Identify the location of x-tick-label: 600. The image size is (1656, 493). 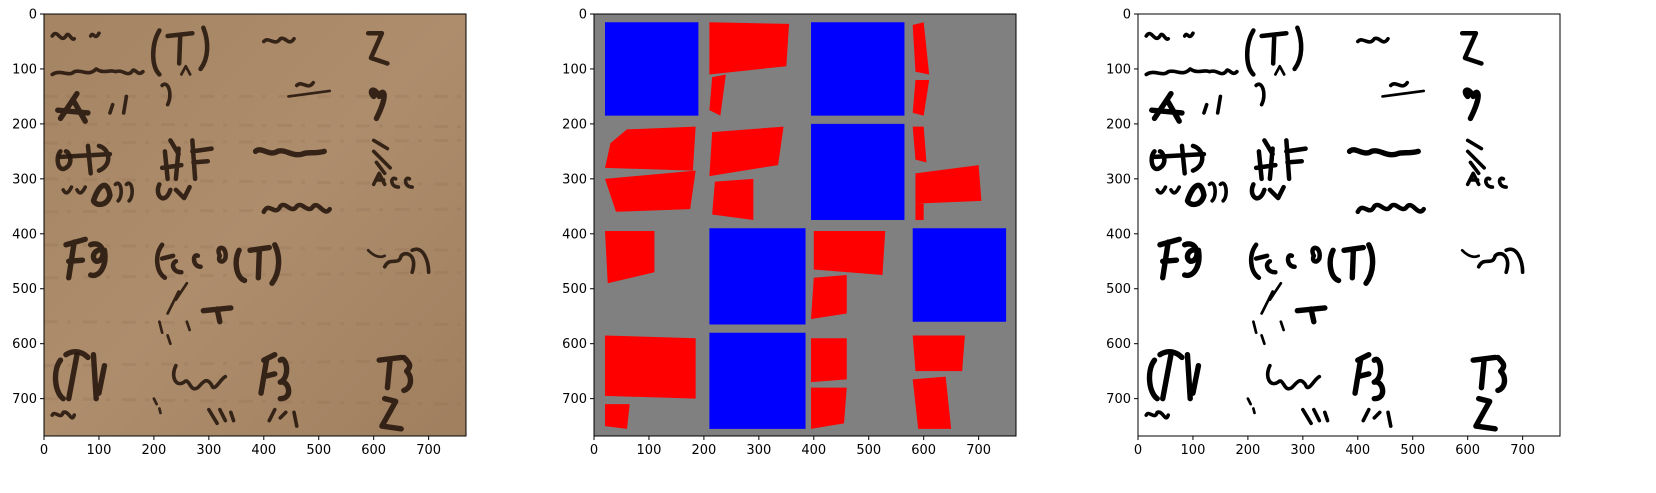
(1467, 450).